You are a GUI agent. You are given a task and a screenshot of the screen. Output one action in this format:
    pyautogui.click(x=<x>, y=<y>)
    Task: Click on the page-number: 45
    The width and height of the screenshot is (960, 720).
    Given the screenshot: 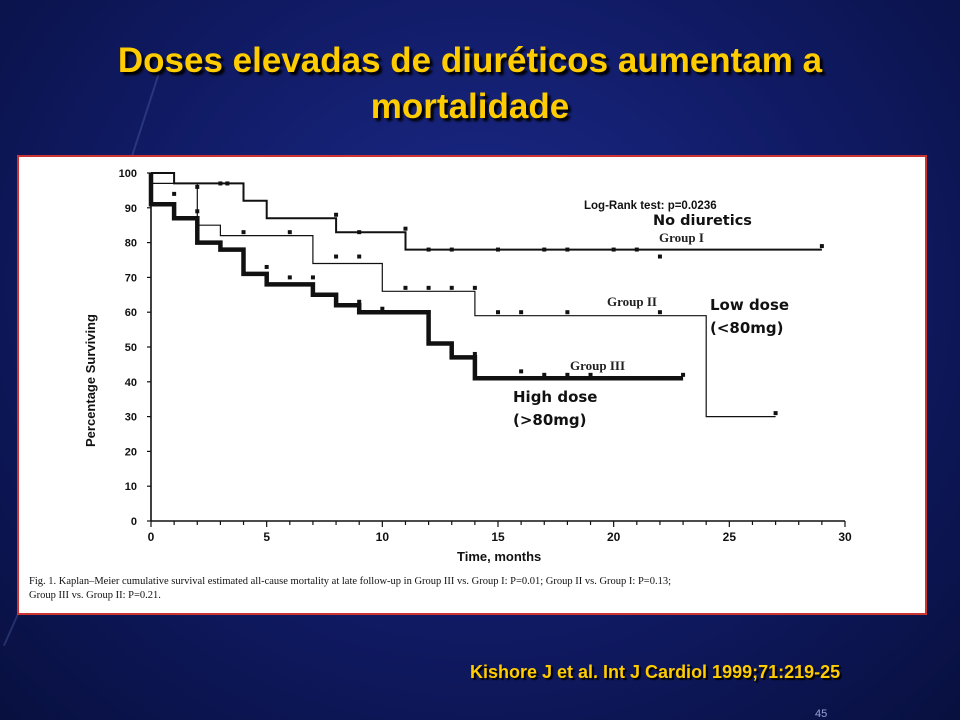 What is the action you would take?
    pyautogui.click(x=821, y=714)
    